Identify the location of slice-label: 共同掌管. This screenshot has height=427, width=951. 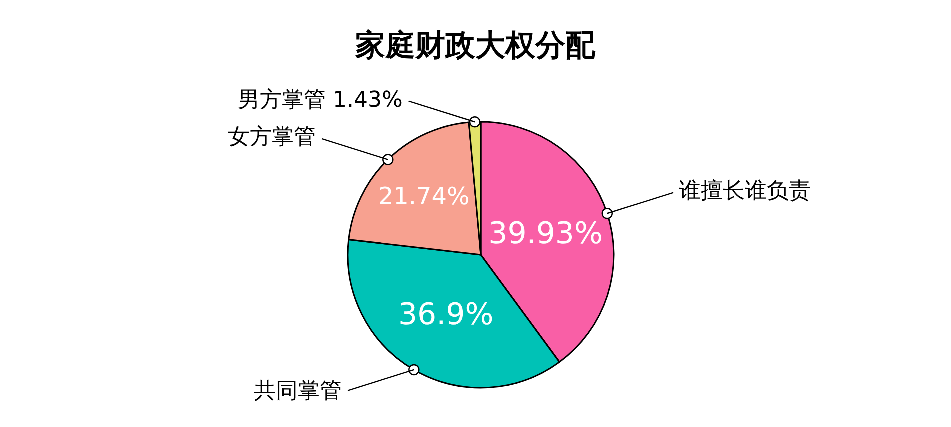
(298, 391).